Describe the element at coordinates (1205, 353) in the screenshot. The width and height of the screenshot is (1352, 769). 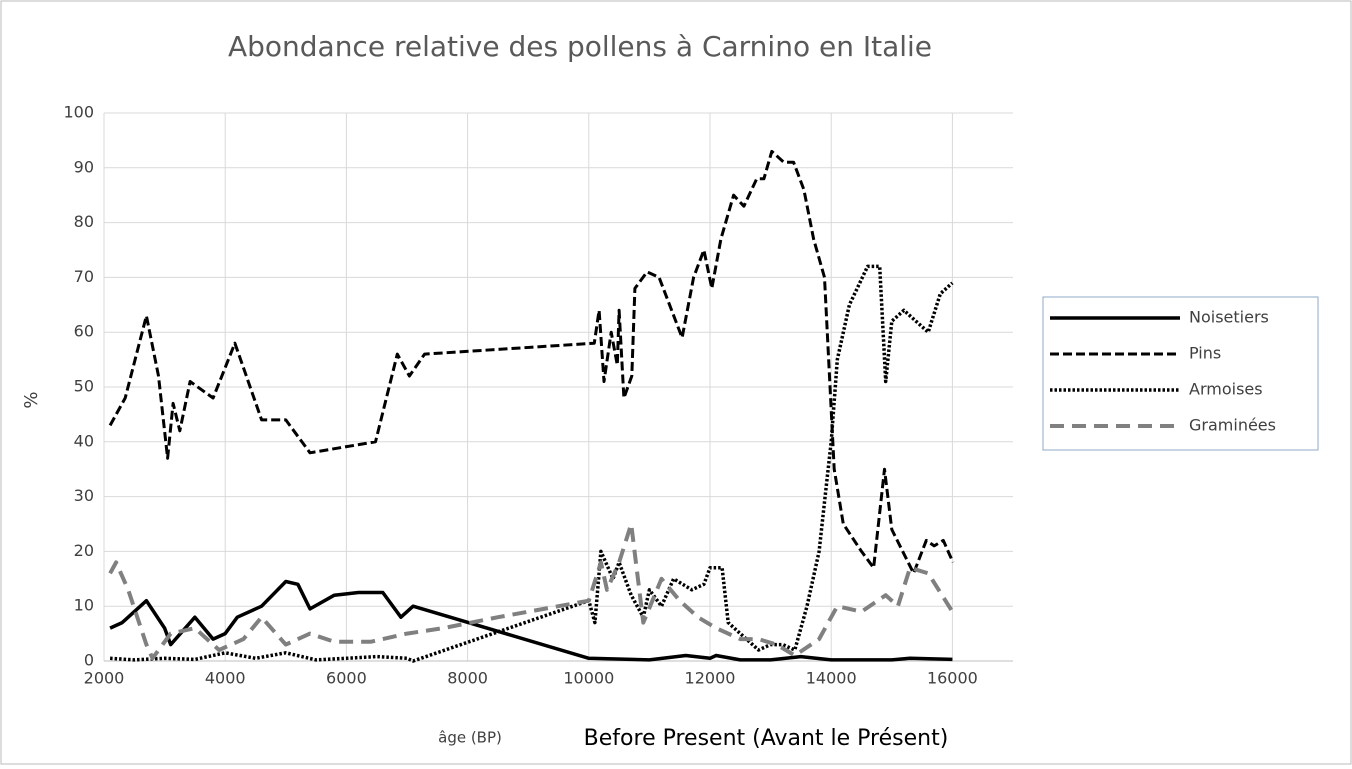
I see `legend-label: Pins` at that location.